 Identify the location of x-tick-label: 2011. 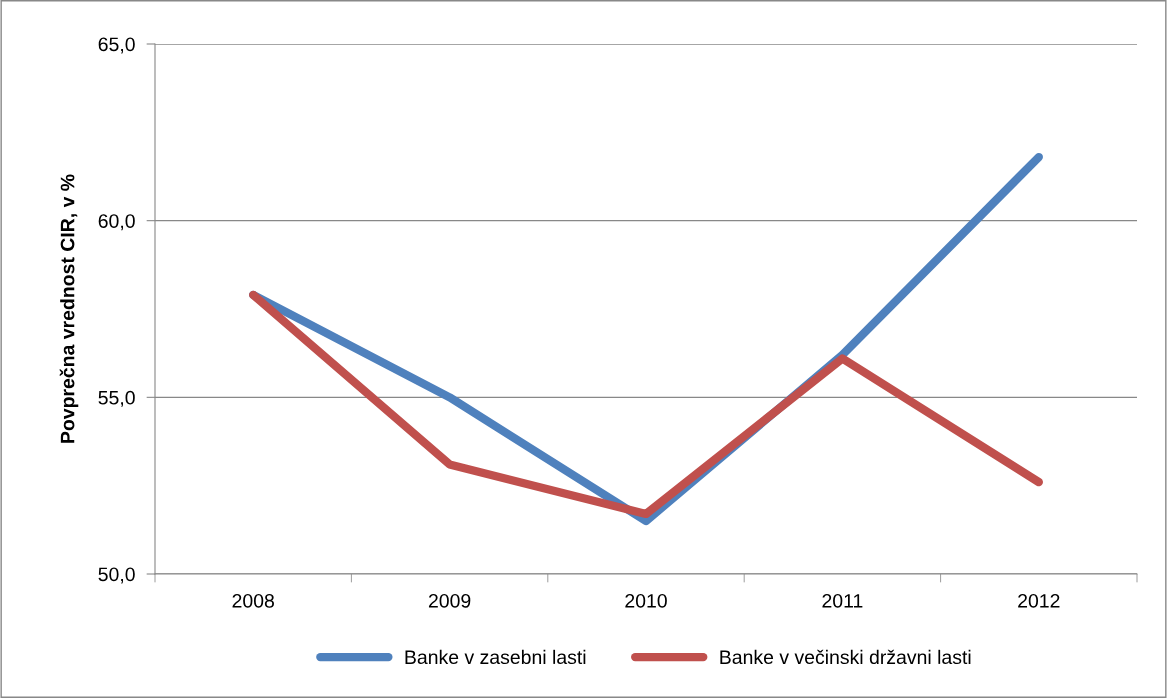
(842, 600).